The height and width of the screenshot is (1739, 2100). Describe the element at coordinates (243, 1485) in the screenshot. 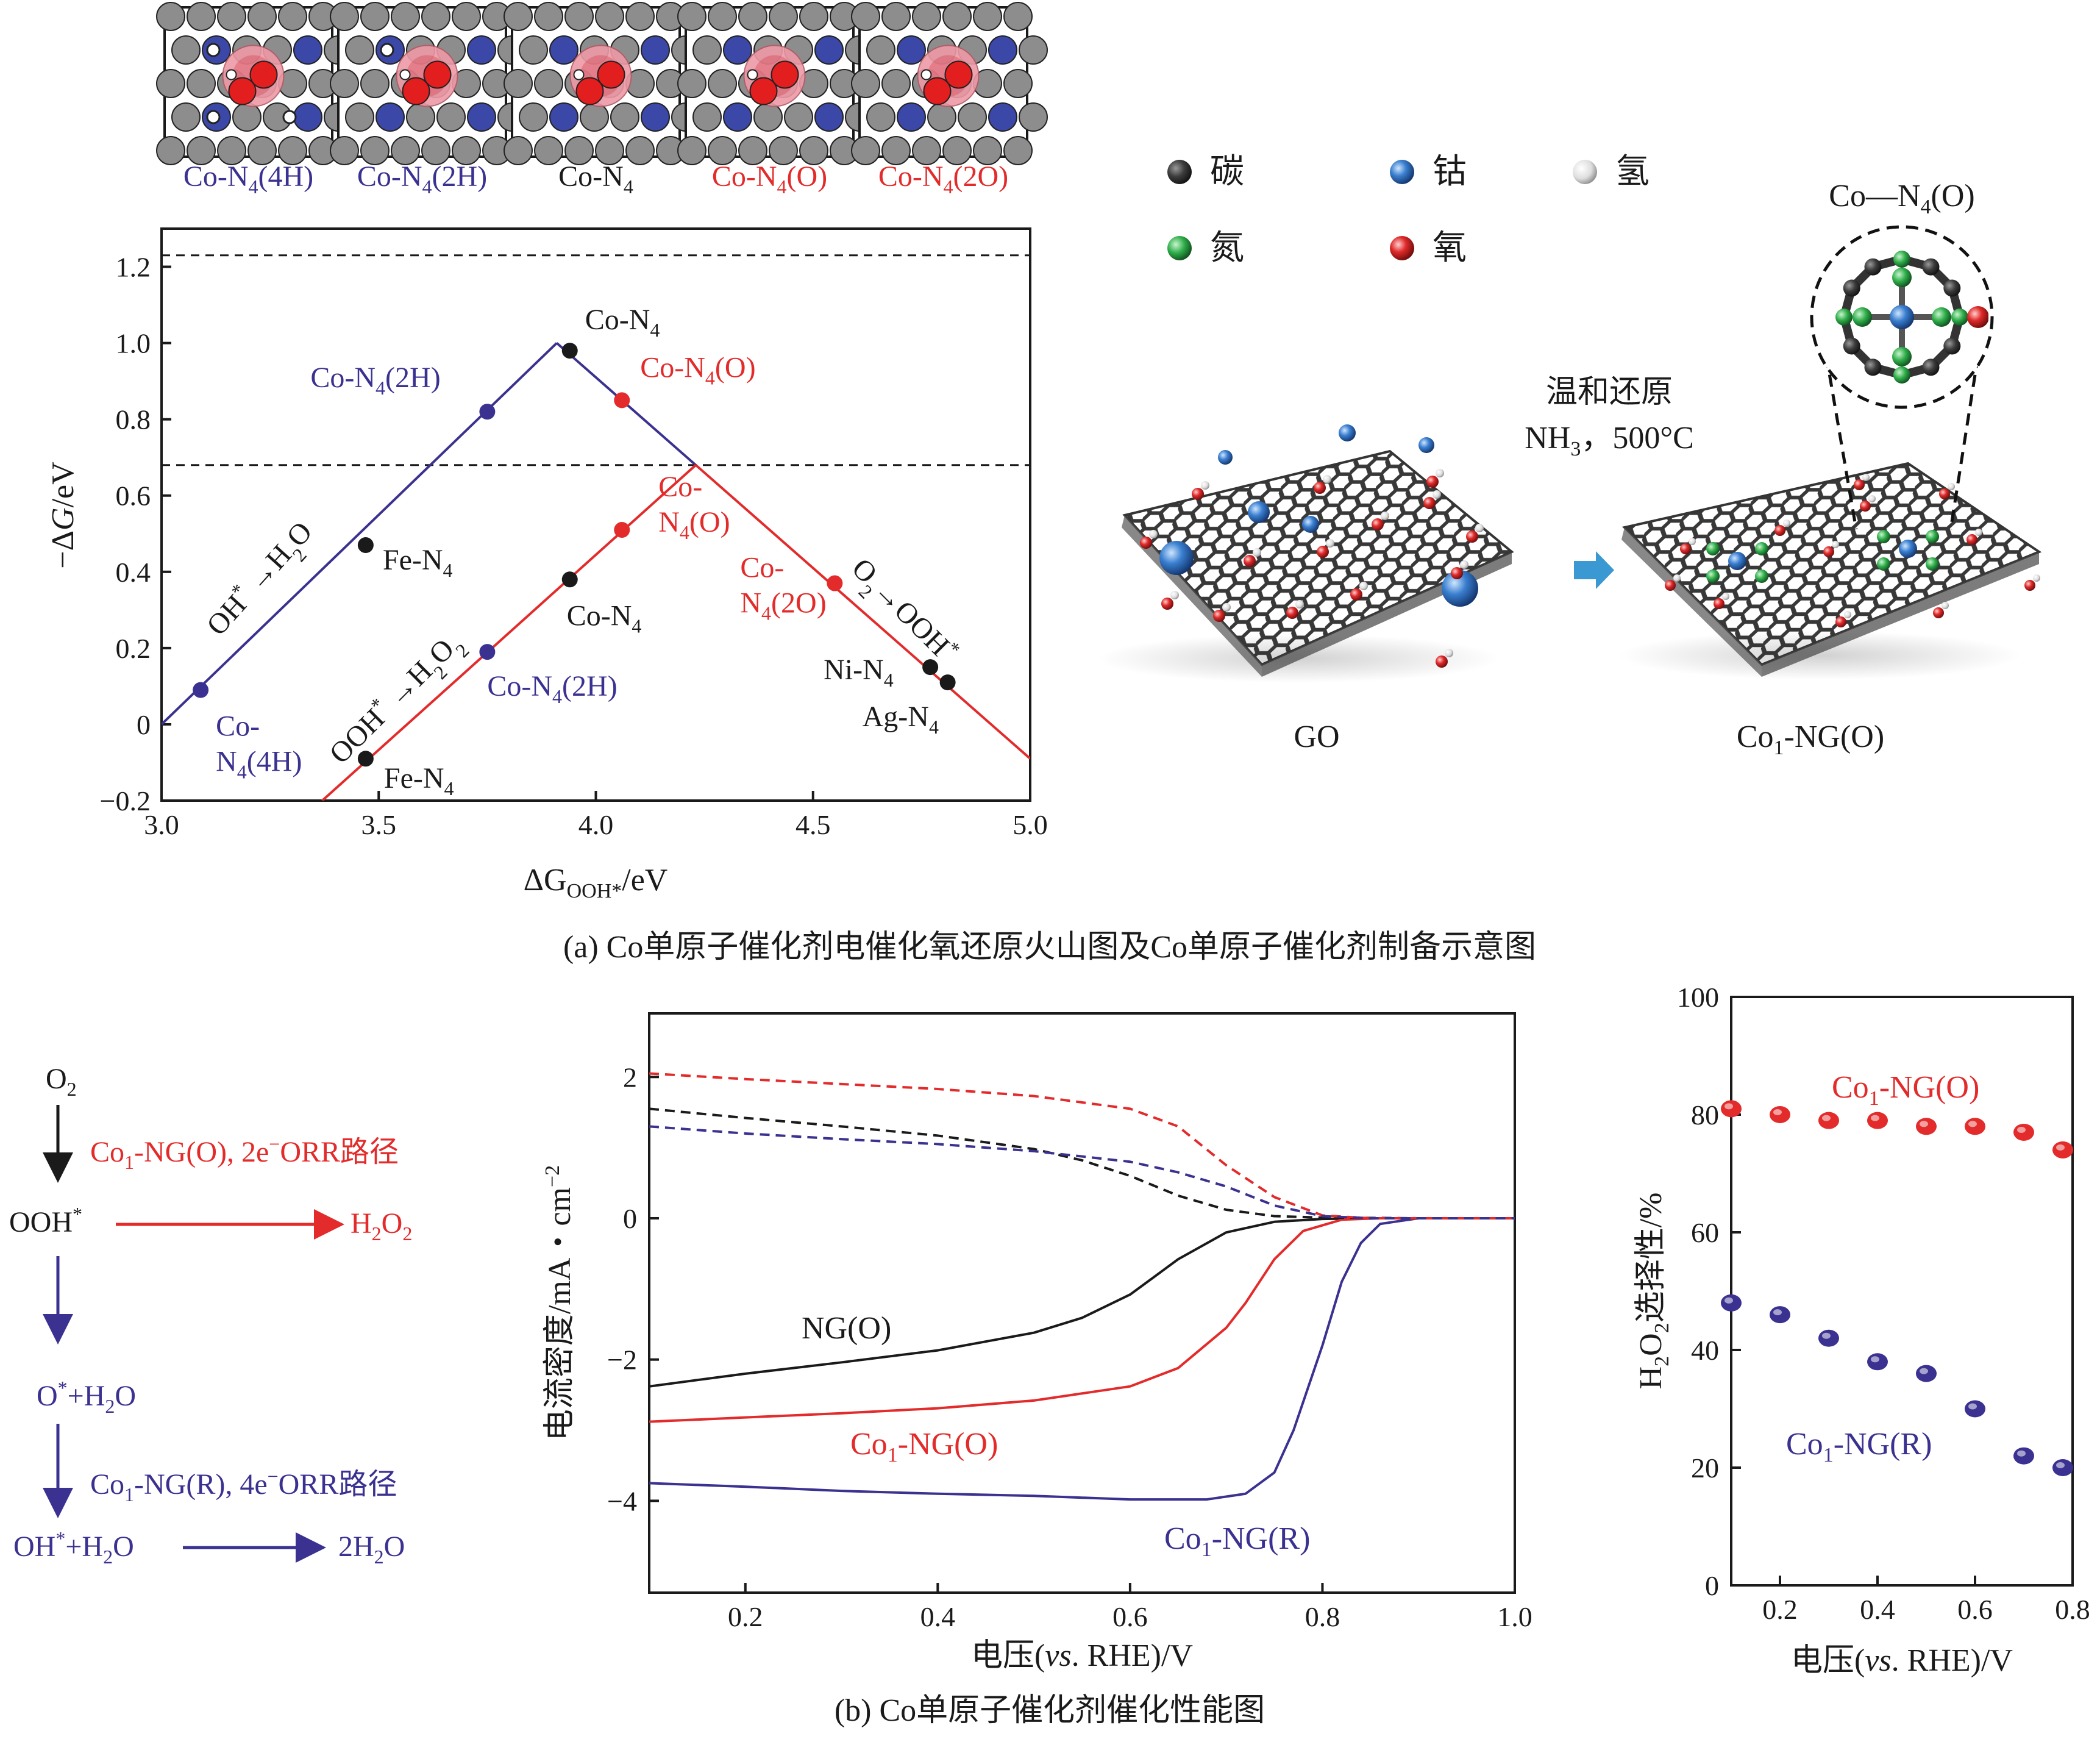

I see `step-4e-label: Co1-NG(R), 4e−ORR路径` at that location.